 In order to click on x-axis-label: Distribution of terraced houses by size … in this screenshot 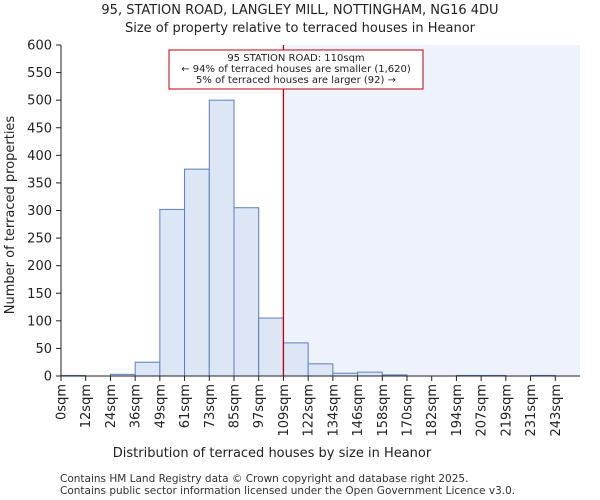, I will do `click(272, 453)`.